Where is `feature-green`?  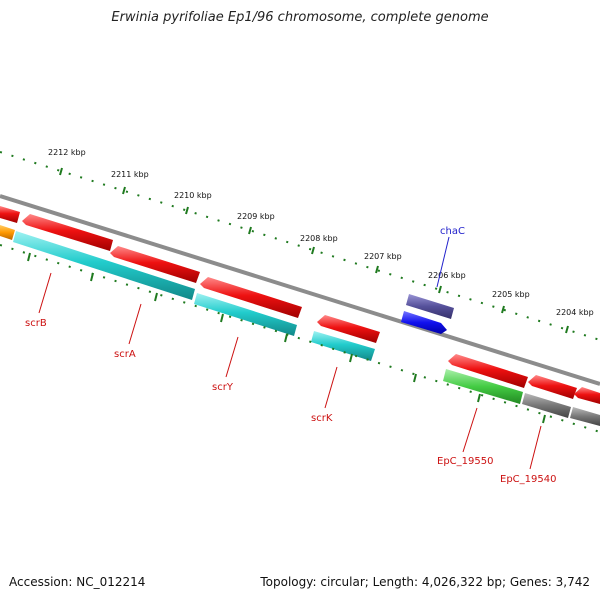
feature-green is located at coordinates (483, 386).